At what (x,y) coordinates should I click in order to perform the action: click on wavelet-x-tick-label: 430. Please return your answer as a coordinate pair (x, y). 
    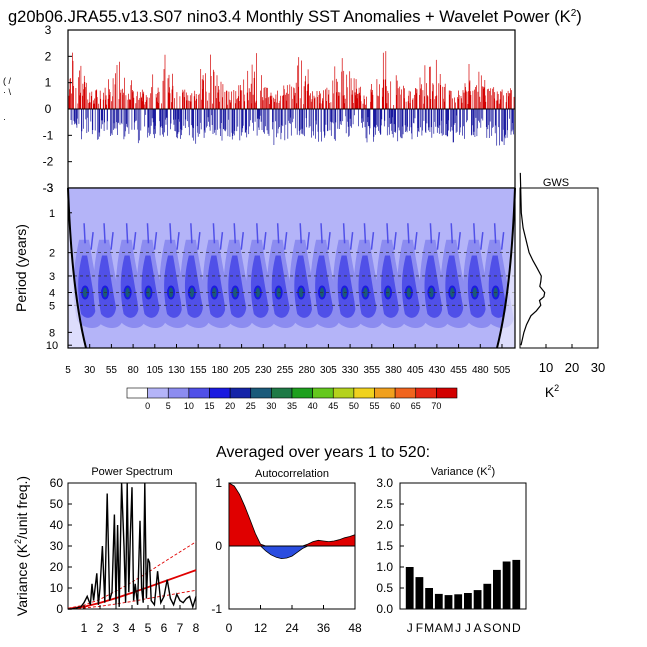
    Looking at the image, I should click on (437, 370).